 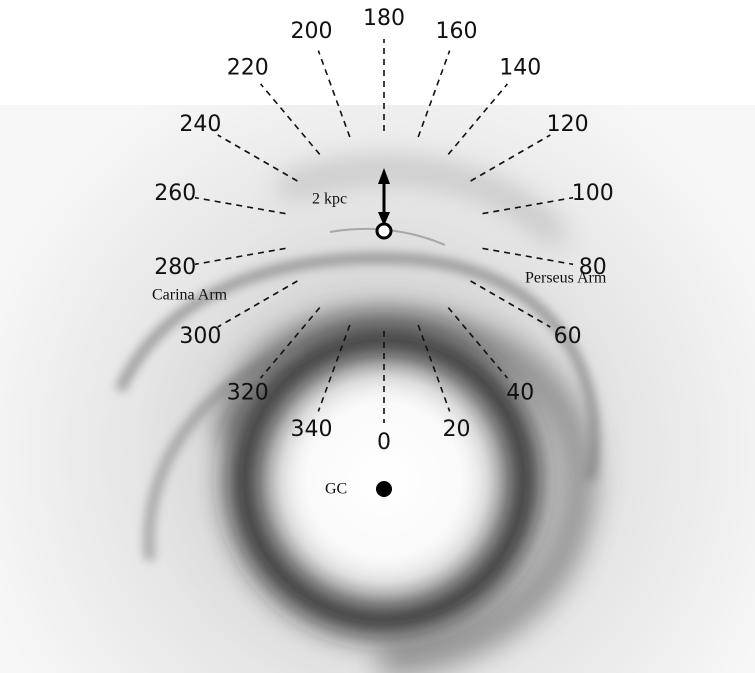 I want to click on longitude-label: 320, so click(x=248, y=392).